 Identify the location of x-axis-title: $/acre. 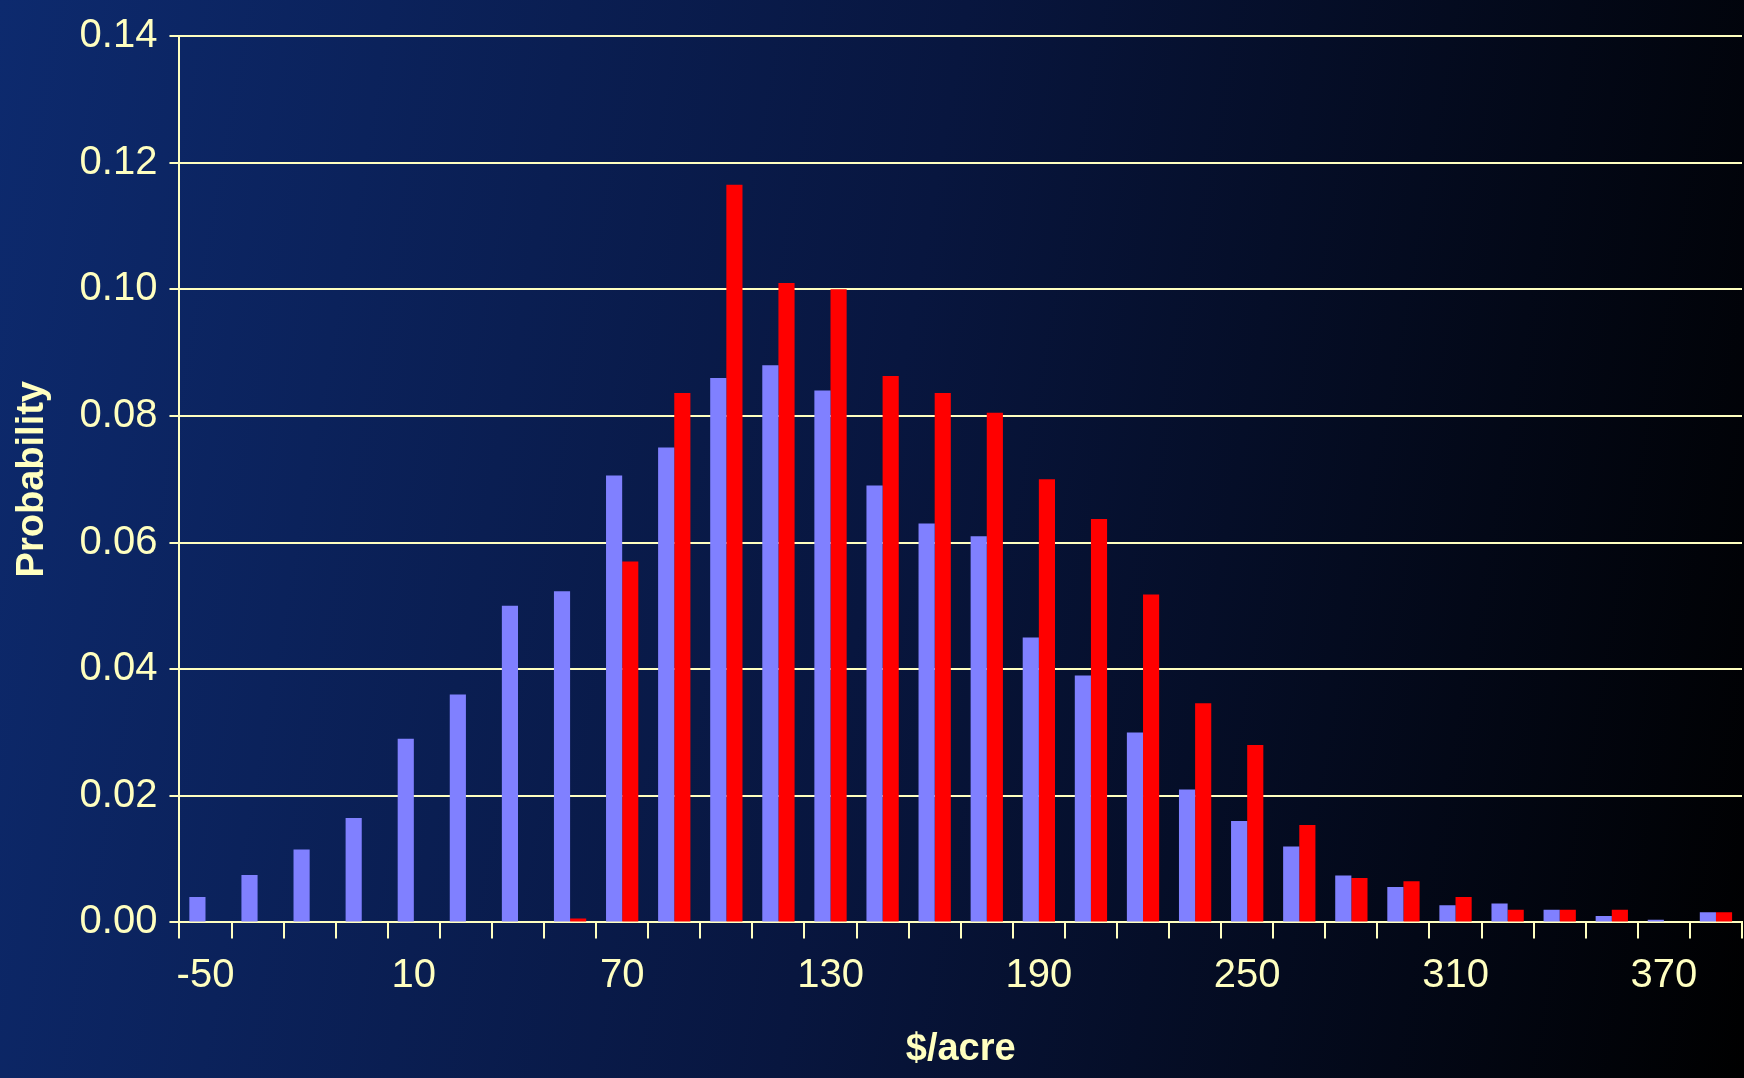
(960, 1046).